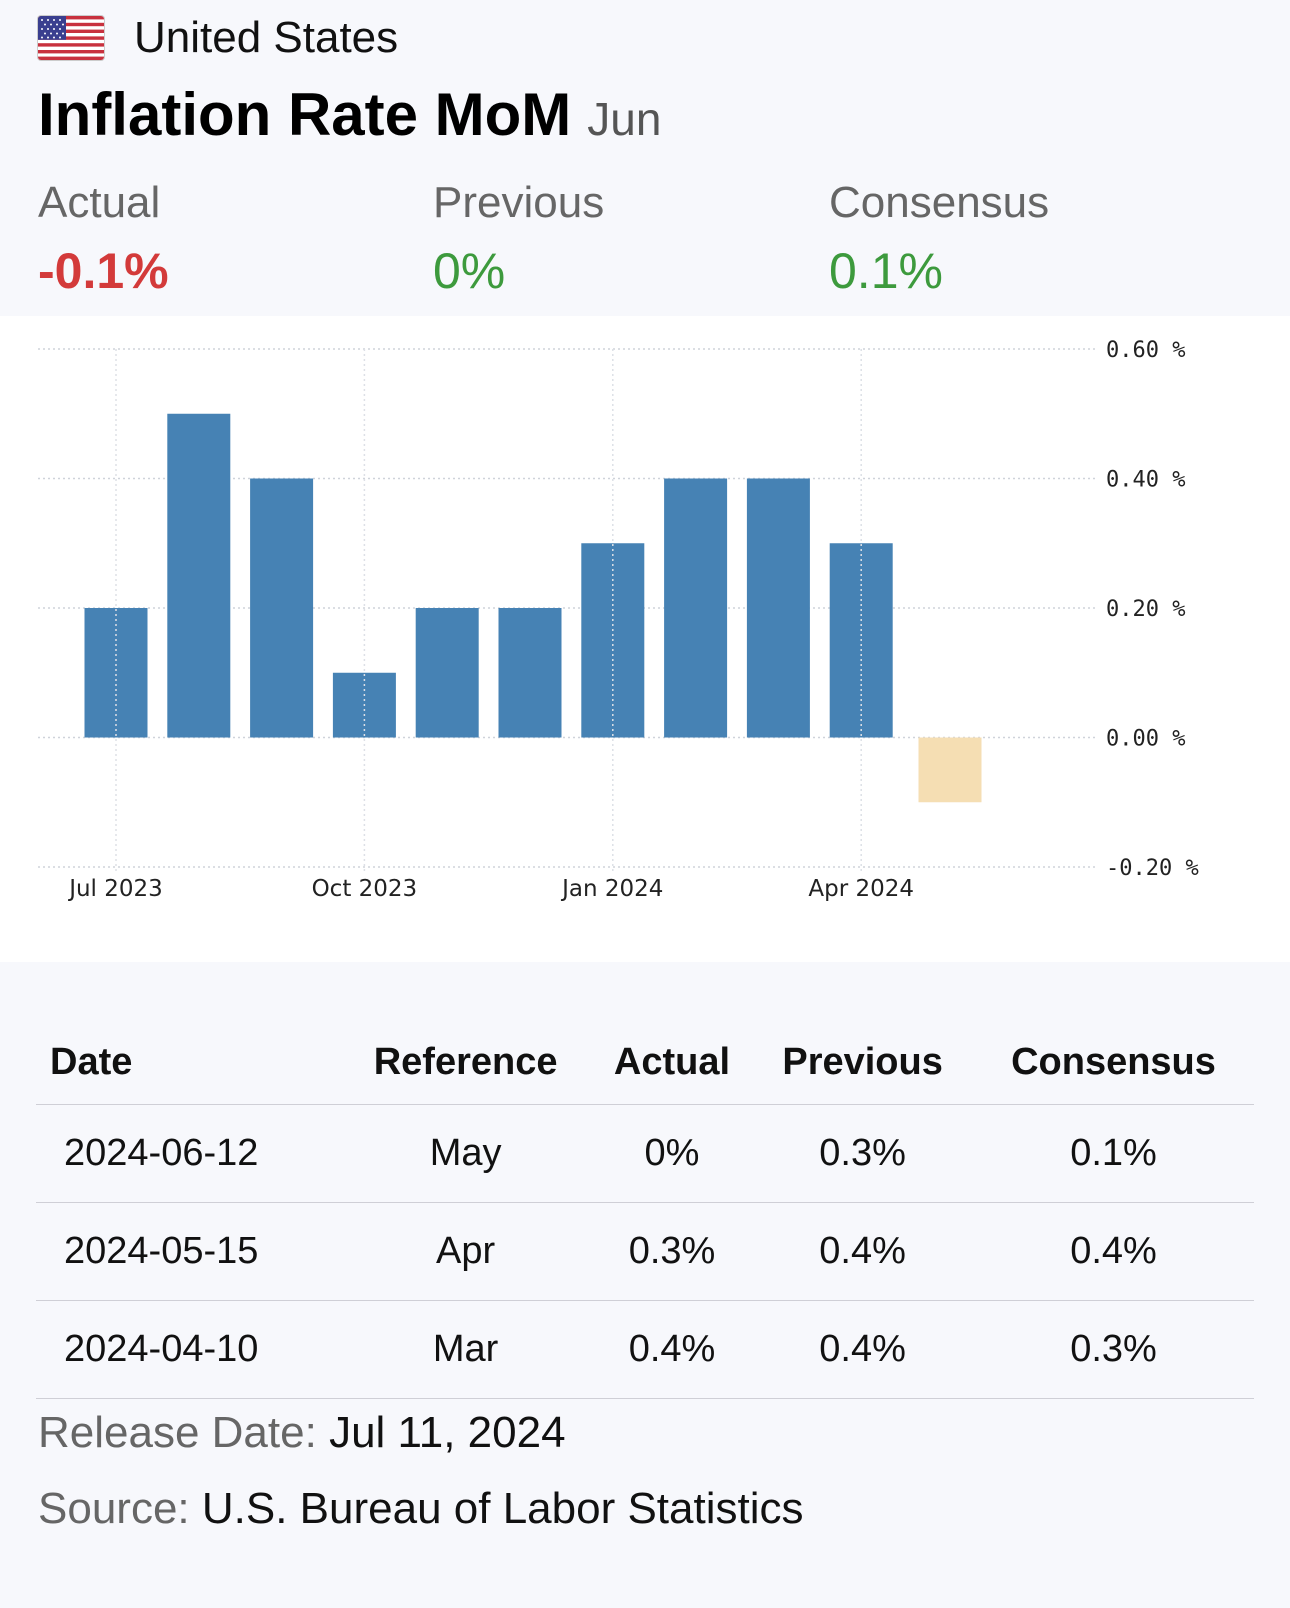  I want to click on bar-forecast, so click(950, 770).